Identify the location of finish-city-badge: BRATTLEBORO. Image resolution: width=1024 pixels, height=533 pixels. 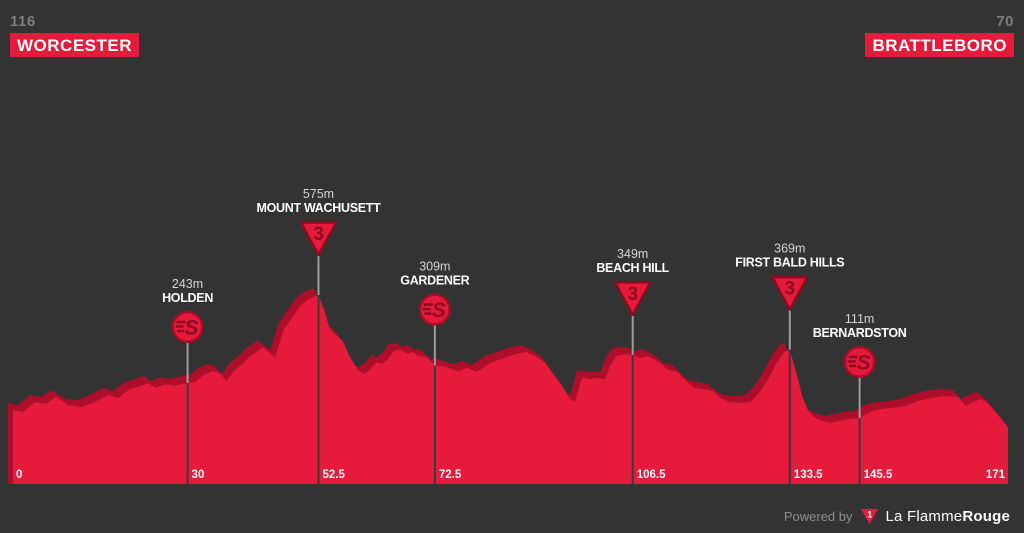
(939, 45).